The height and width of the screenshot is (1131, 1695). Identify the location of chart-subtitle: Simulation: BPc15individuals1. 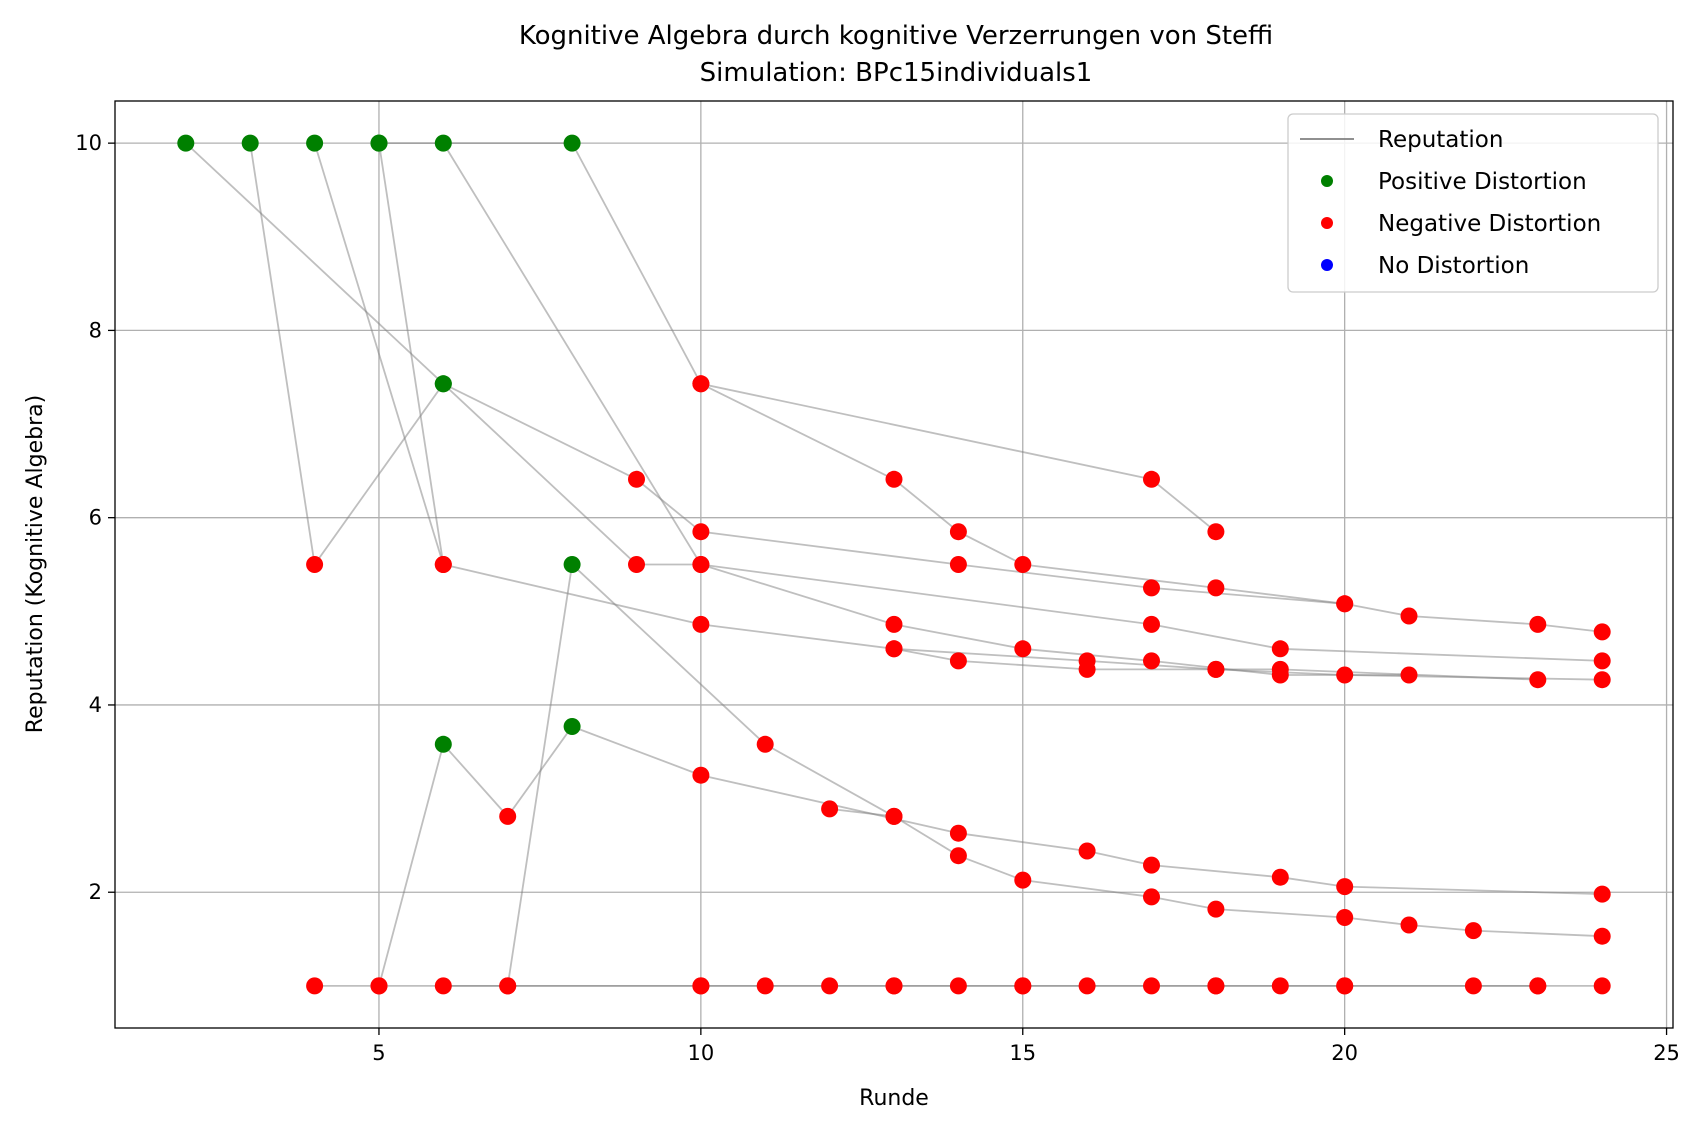
(896, 73).